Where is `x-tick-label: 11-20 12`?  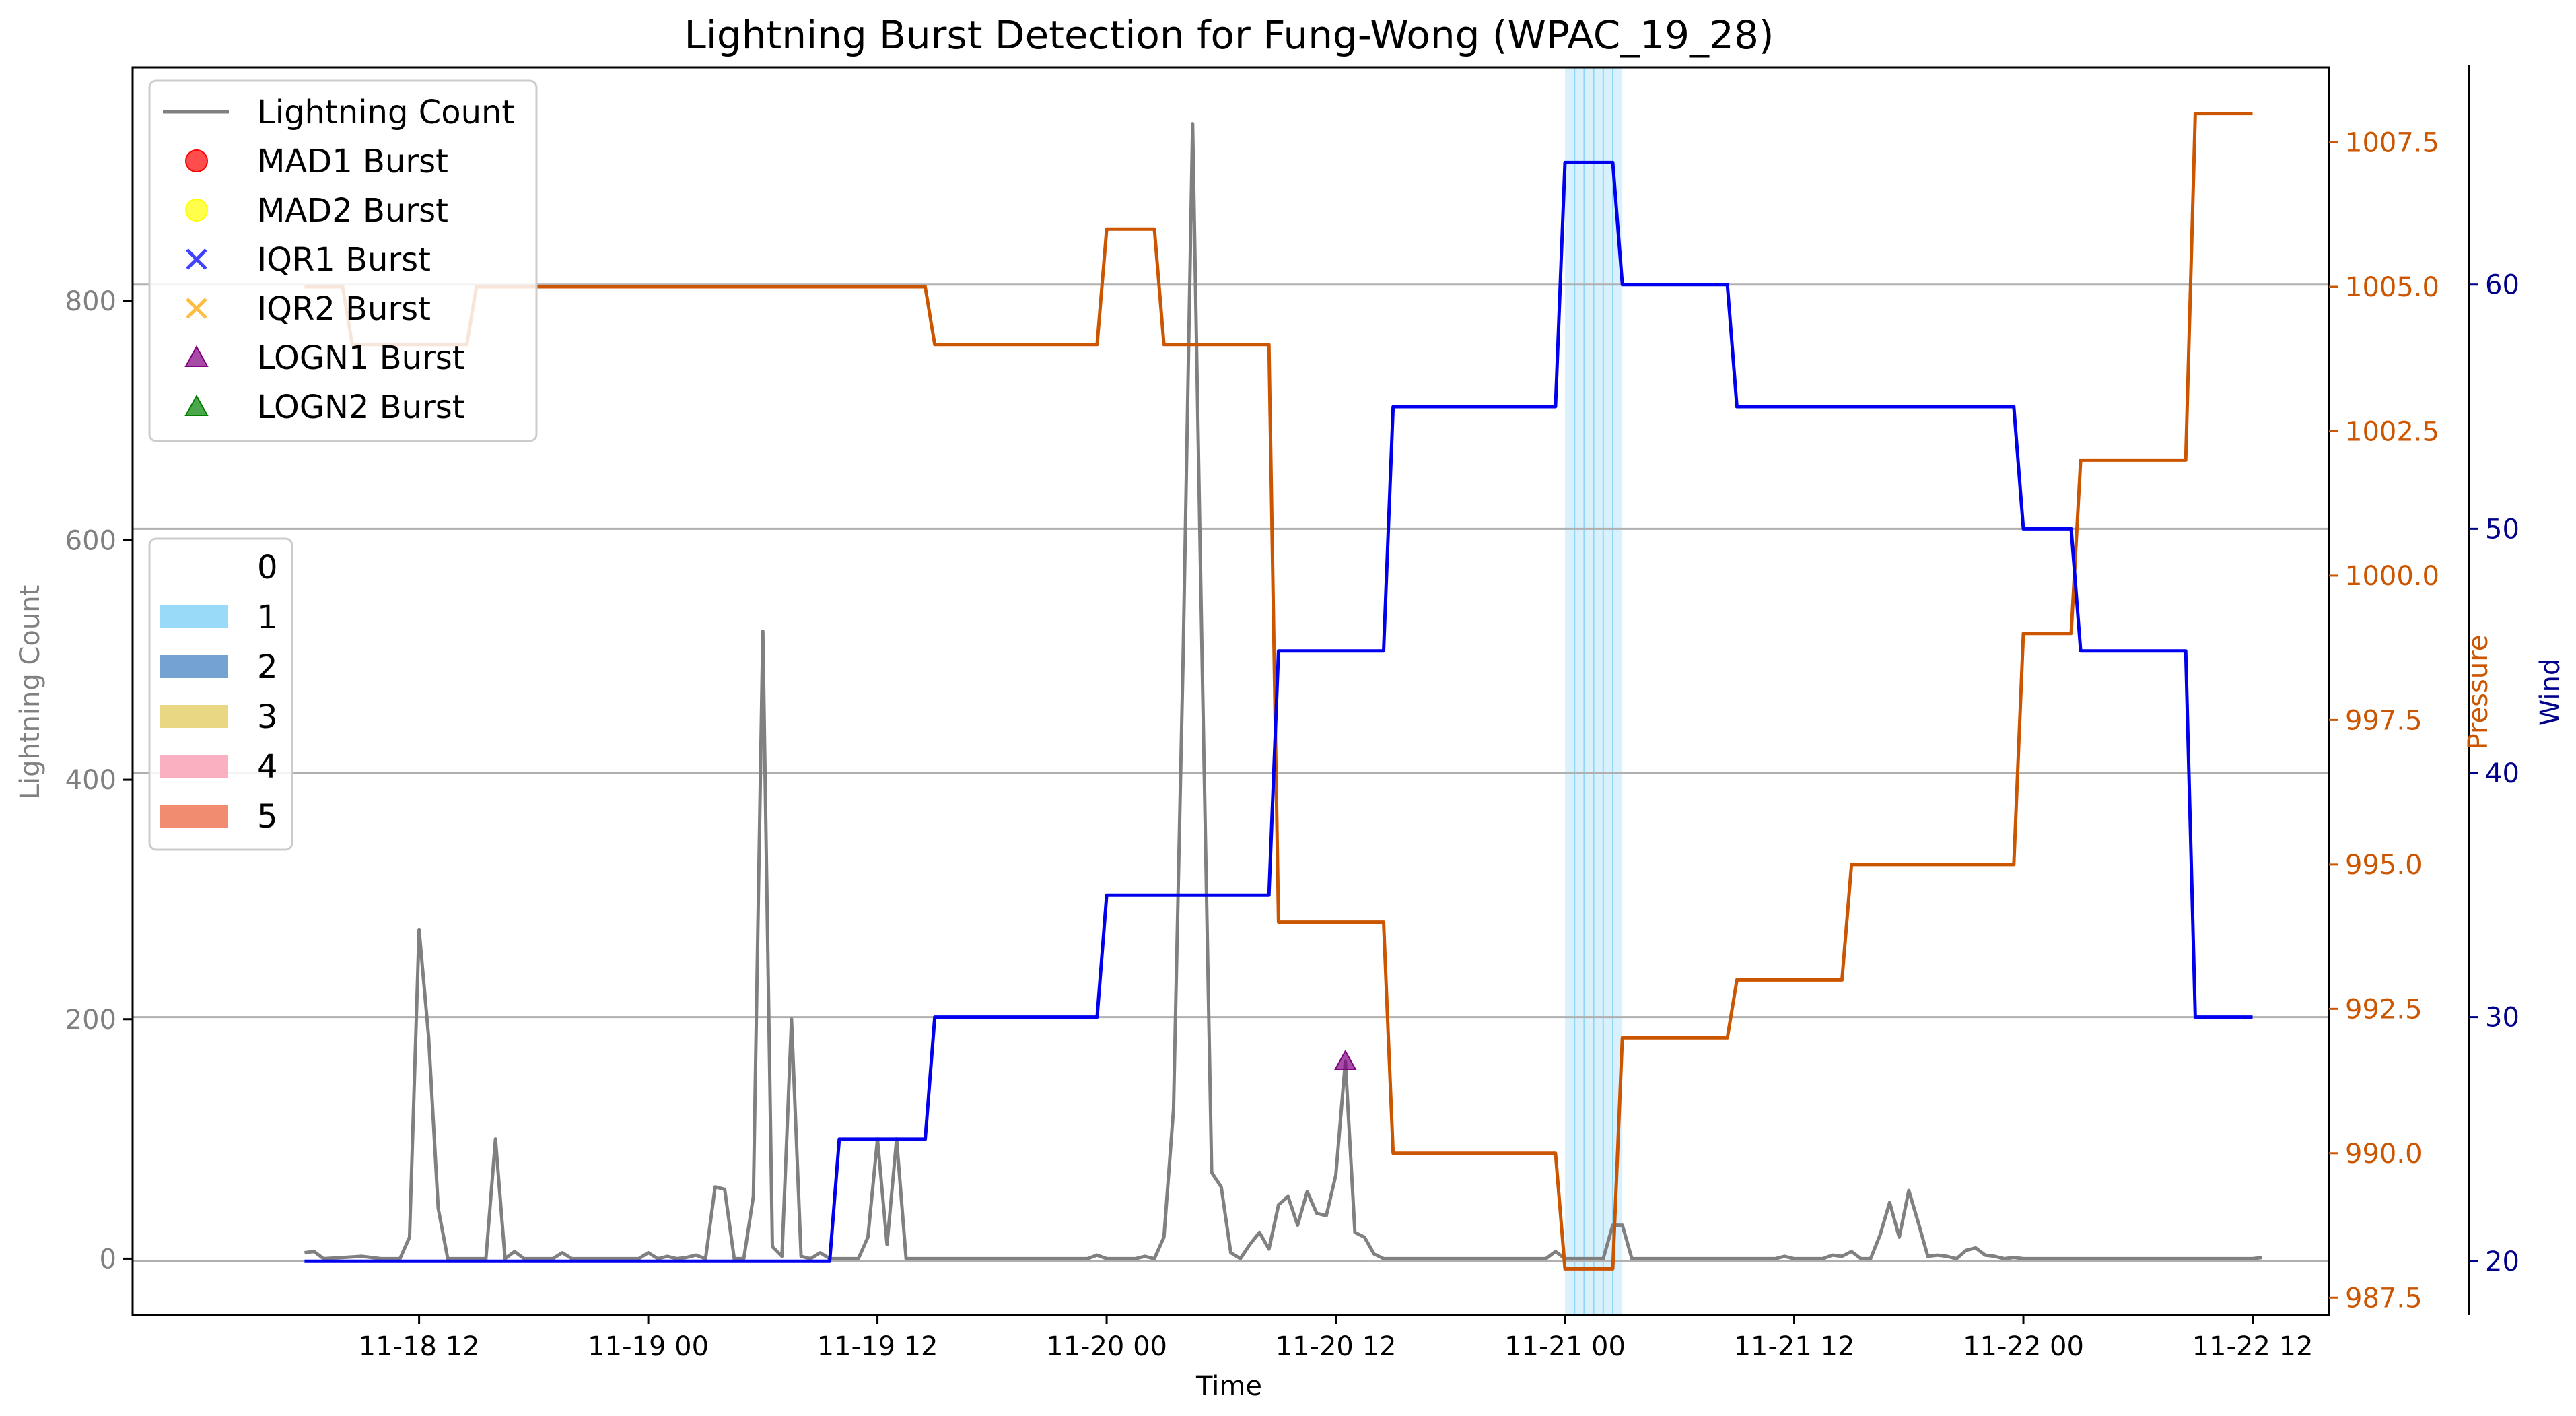 x-tick-label: 11-20 12 is located at coordinates (1336, 1346).